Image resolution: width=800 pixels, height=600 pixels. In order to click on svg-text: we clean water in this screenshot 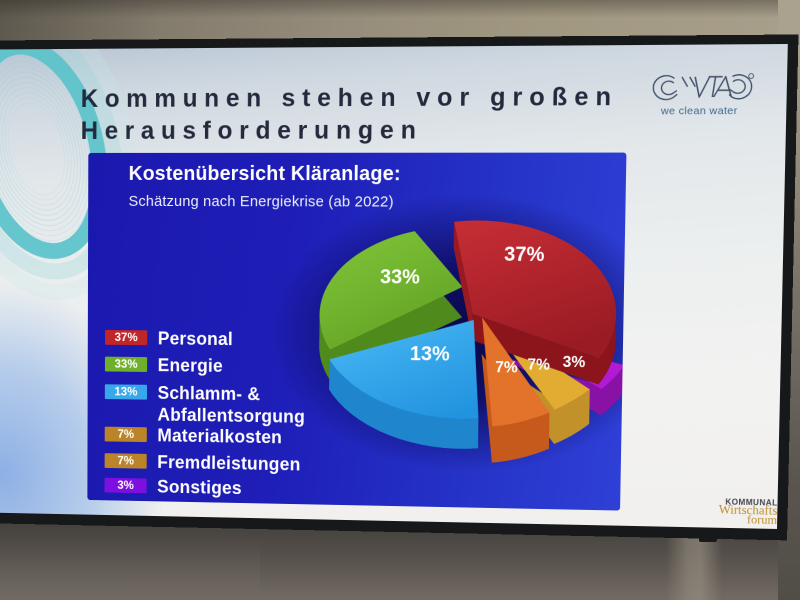, I will do `click(699, 112)`.